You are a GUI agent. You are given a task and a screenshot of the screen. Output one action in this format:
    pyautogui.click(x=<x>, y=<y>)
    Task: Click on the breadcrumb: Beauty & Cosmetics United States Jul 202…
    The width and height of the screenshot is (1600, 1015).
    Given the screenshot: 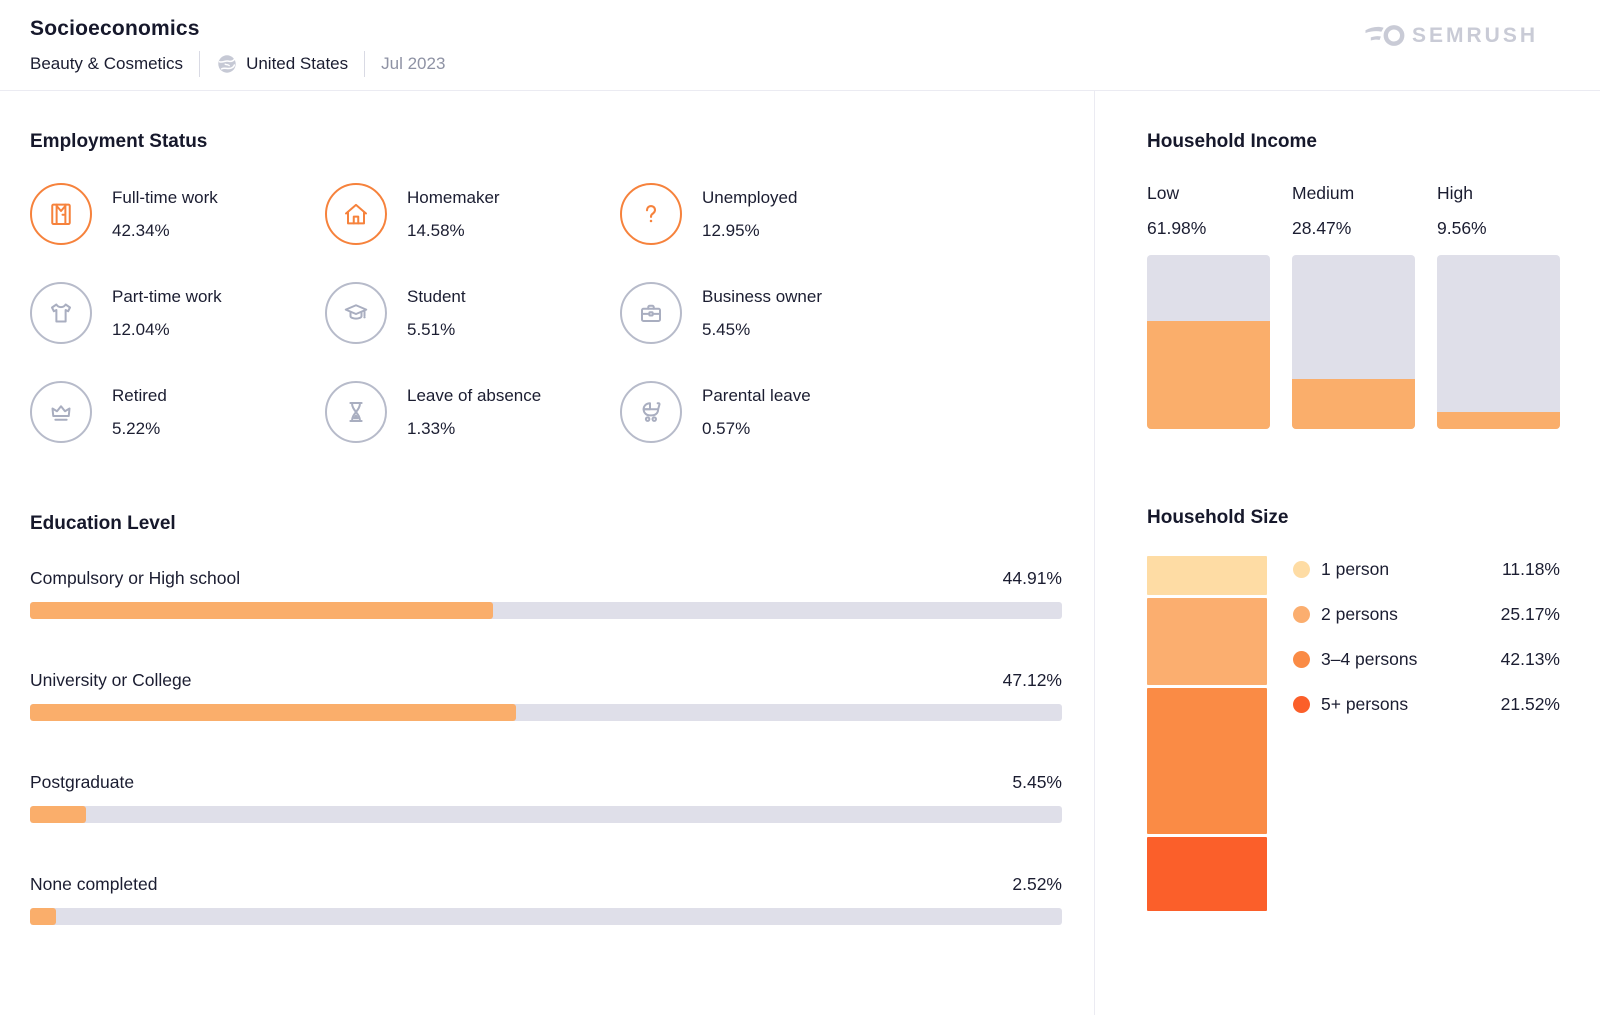 What is the action you would take?
    pyautogui.click(x=800, y=64)
    